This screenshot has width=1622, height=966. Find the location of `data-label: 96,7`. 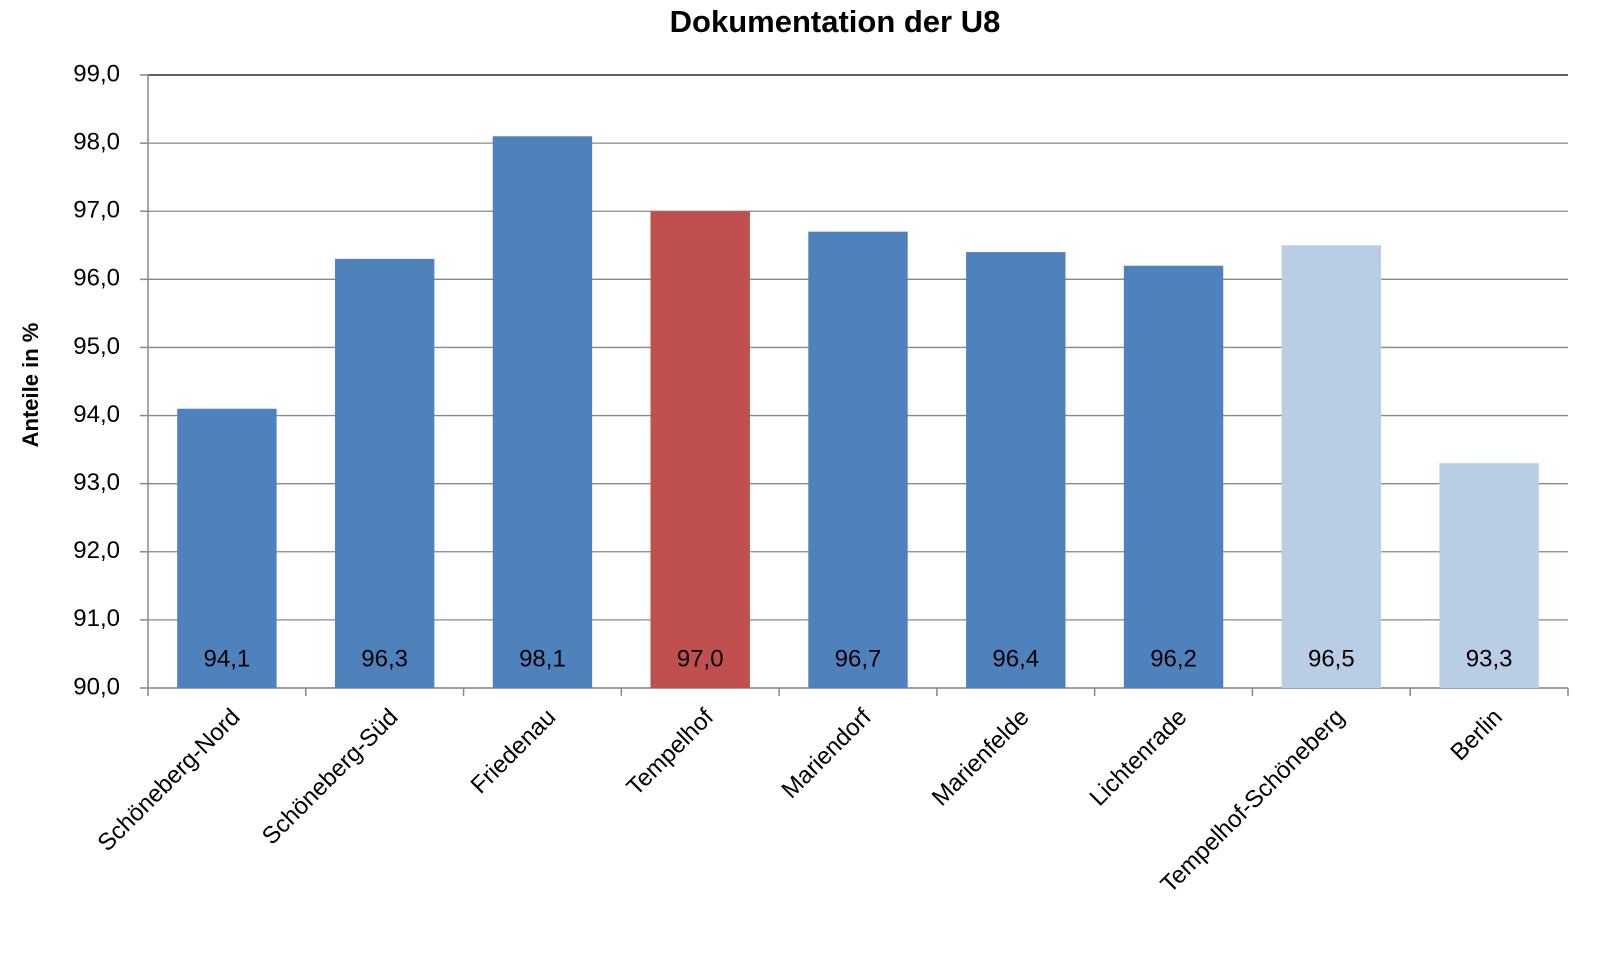

data-label: 96,7 is located at coordinates (858, 658).